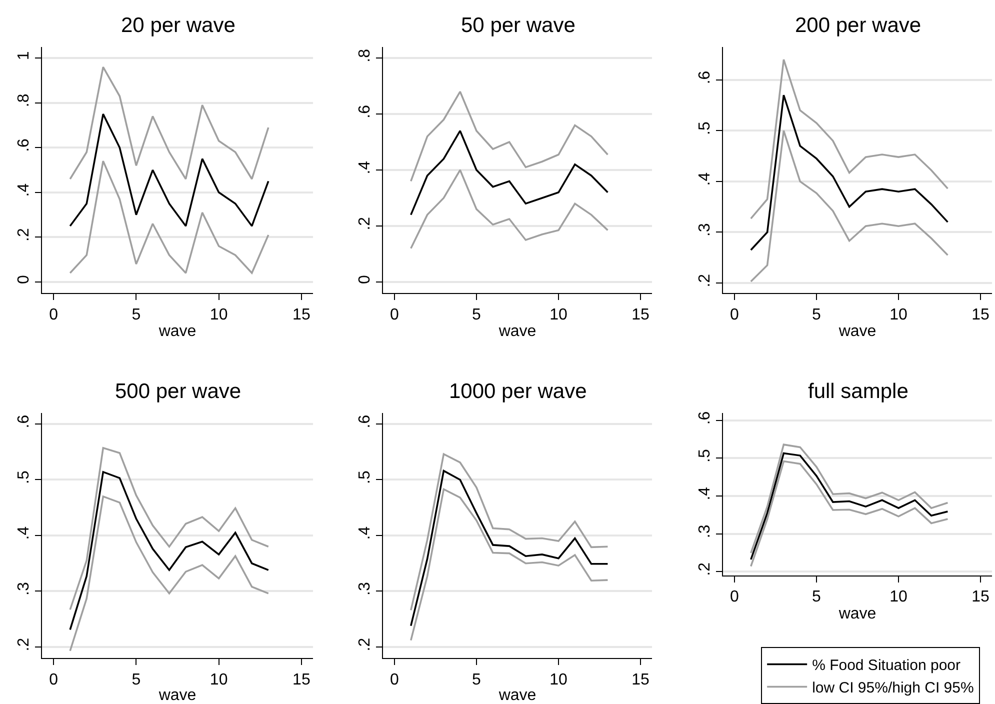  I want to click on chart-title: 1000 per wave, so click(518, 391).